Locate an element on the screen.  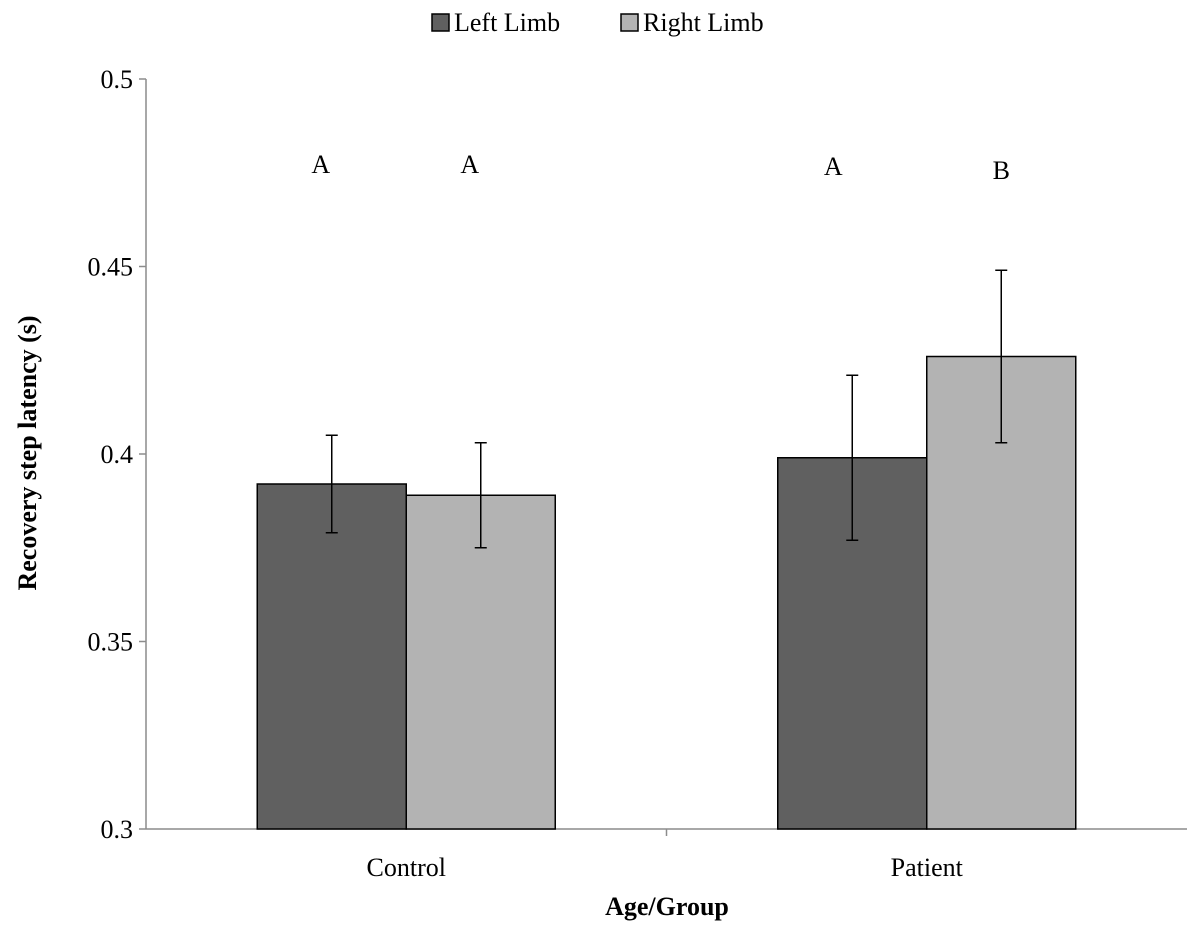
legend-label: Right Limb is located at coordinates (703, 22).